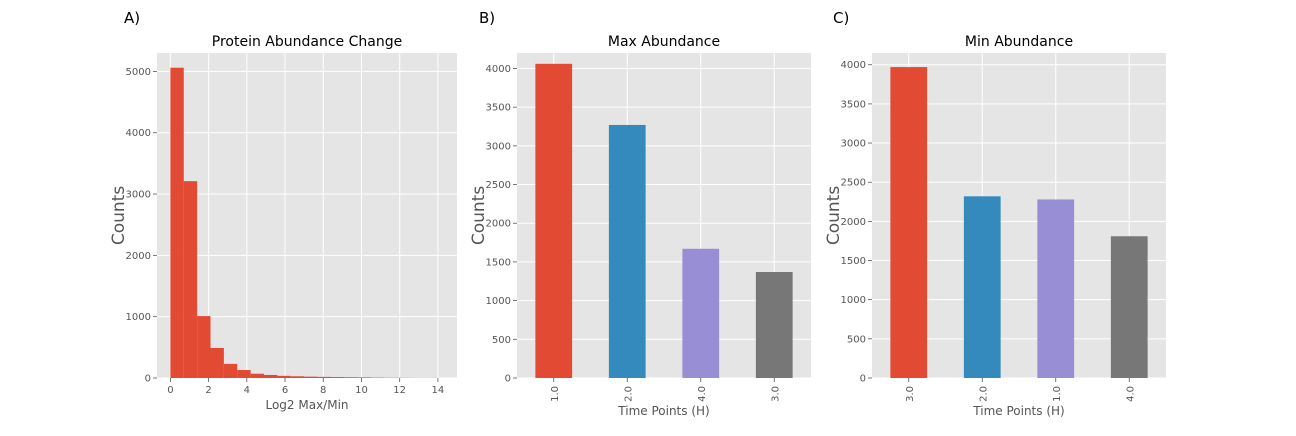 The height and width of the screenshot is (436, 1296). I want to click on chart3-y-tick-label: 500, so click(856, 339).